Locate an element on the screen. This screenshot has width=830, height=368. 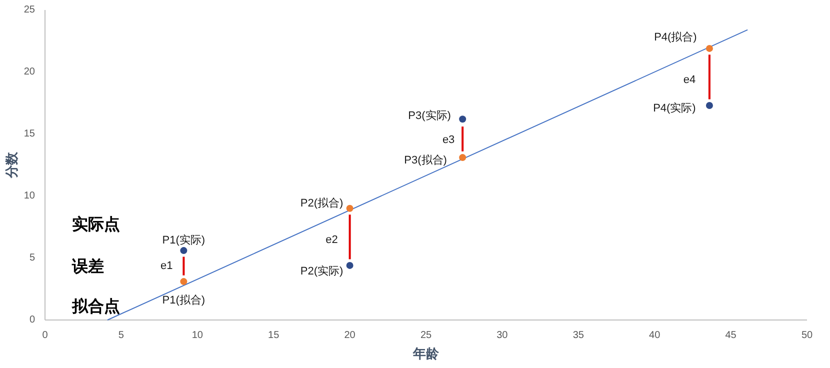
annotation: P1(实际) is located at coordinates (184, 240).